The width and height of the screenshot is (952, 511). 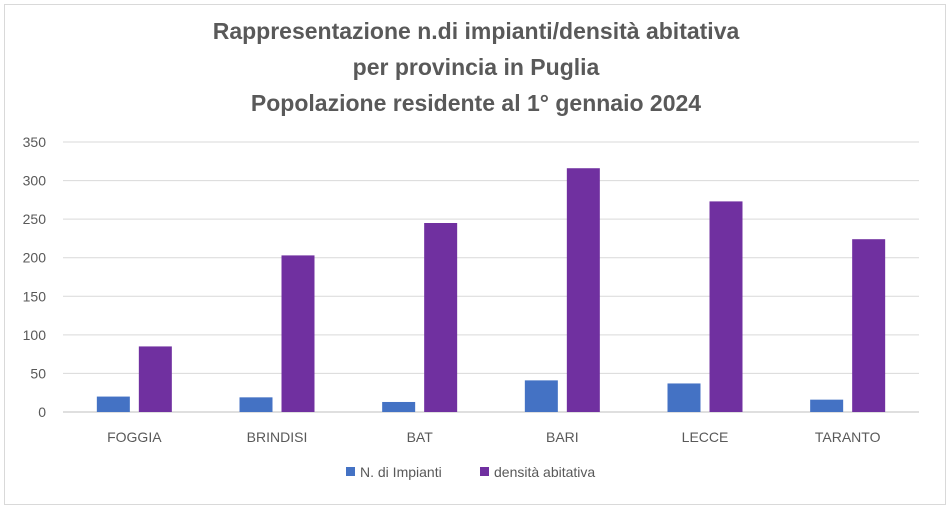 I want to click on bar-densit-abitativa-bat, so click(x=441, y=317).